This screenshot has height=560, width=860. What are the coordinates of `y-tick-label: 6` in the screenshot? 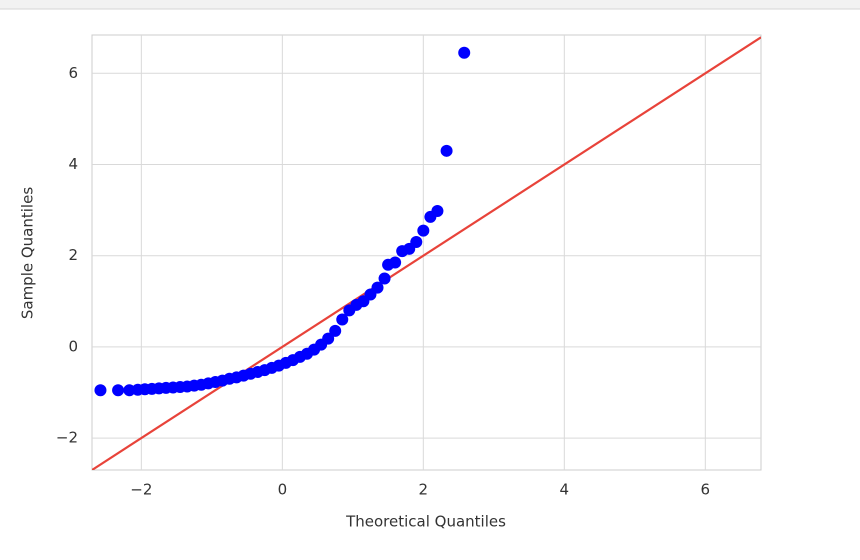 It's located at (73, 73).